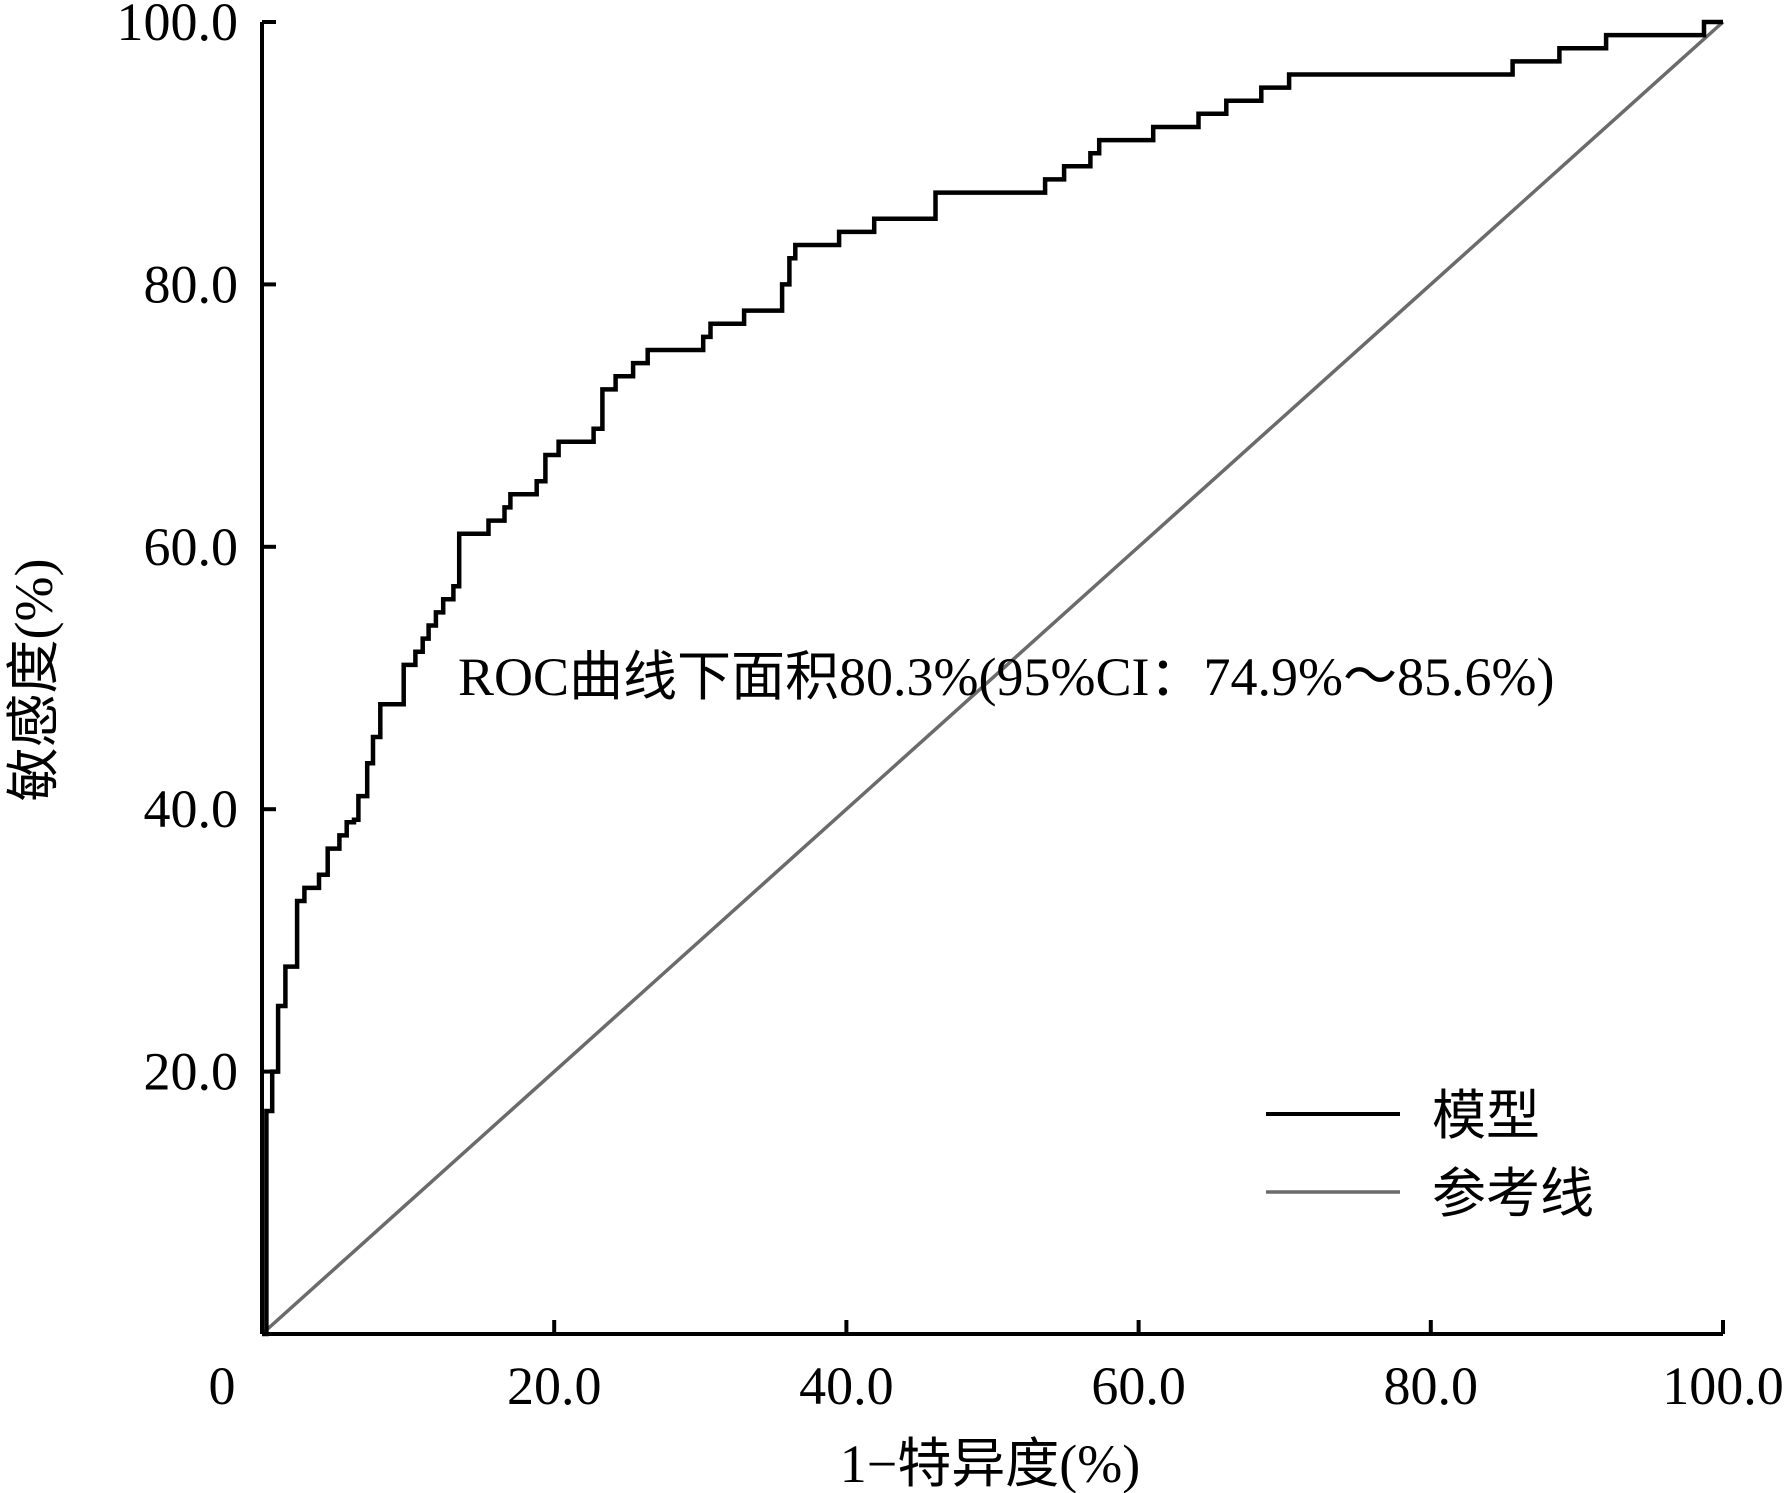 The width and height of the screenshot is (1792, 1493). I want to click on legend-label-model: 模型, so click(1486, 1116).